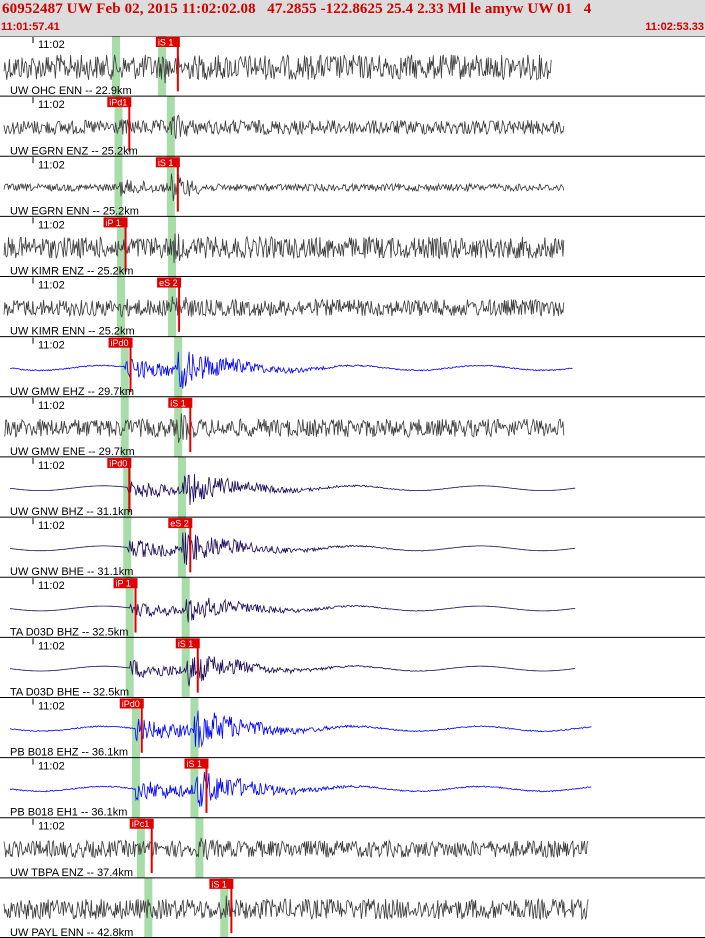 The width and height of the screenshot is (705, 938). I want to click on trace-row: 11:02 iPd0 PB B018 EHZ -- 36.1km, so click(352, 727).